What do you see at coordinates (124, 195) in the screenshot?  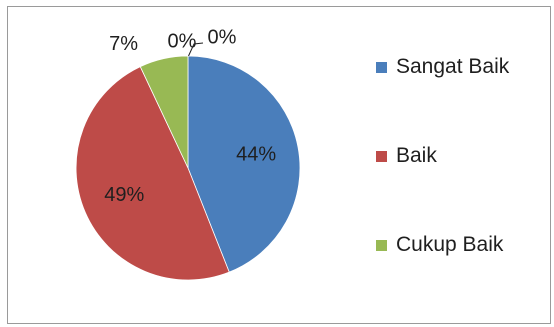 I see `data-label-baik: 49%` at bounding box center [124, 195].